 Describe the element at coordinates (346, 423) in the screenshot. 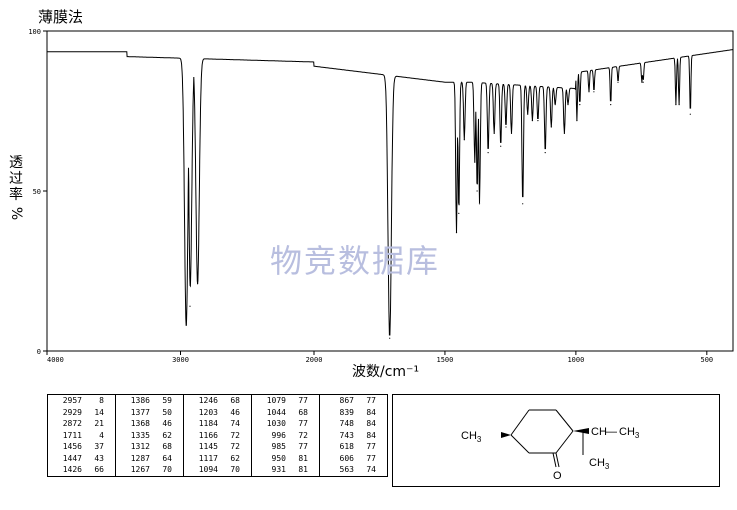

I see `peak-wavenumber: 748` at that location.